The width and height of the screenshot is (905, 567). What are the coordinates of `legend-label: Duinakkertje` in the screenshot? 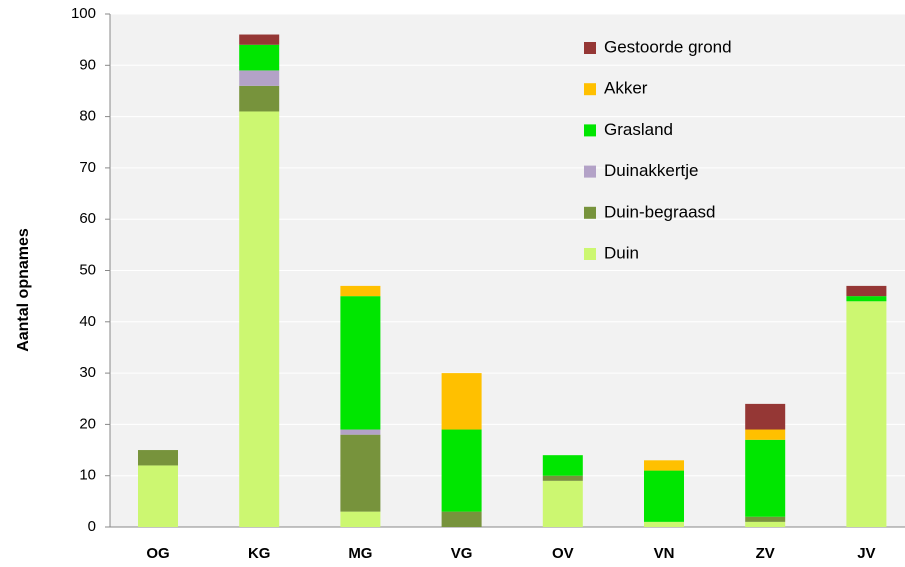 It's located at (651, 170).